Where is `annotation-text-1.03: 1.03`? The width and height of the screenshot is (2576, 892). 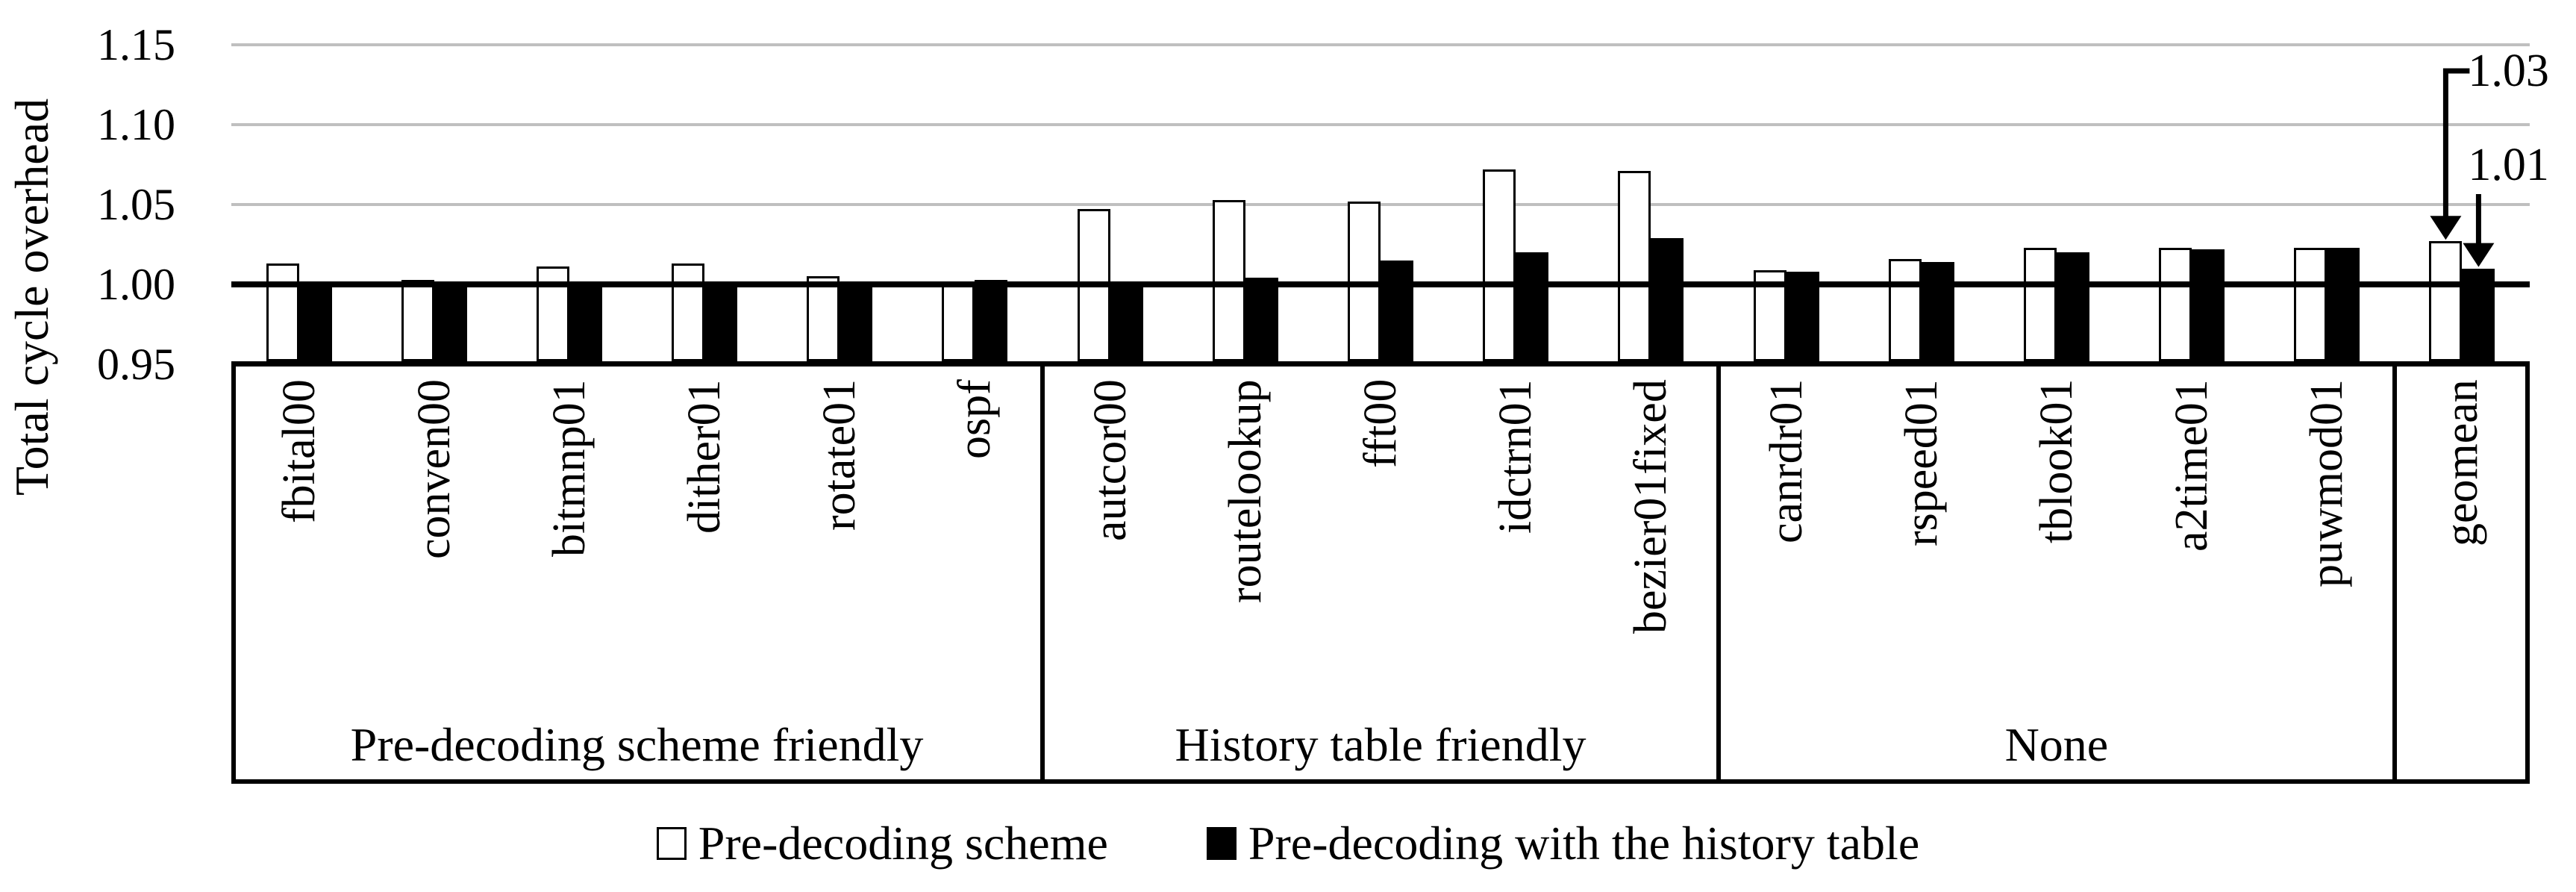
annotation-text-1.03: 1.03 is located at coordinates (2508, 71).